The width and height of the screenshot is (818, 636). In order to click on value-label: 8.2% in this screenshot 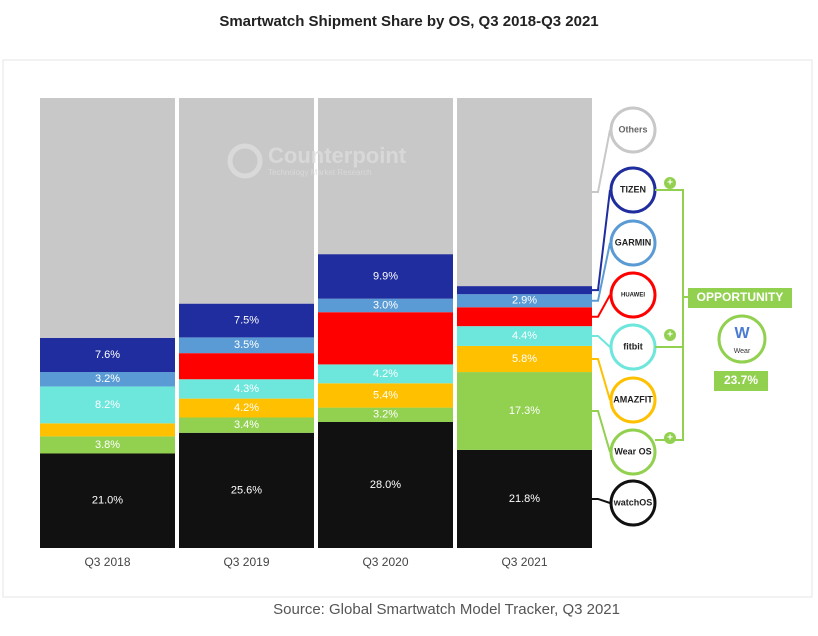, I will do `click(107, 405)`.